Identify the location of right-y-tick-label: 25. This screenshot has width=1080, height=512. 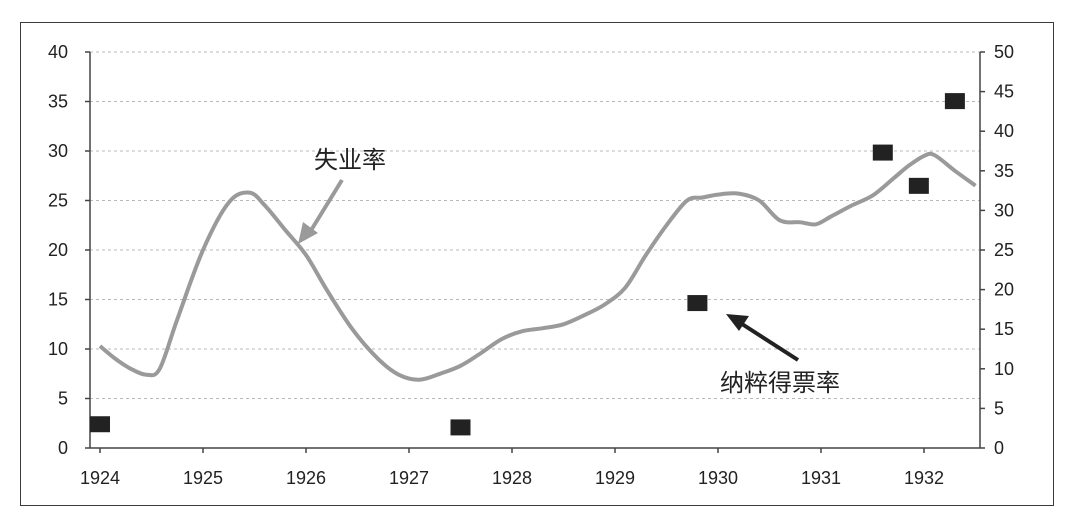
(1004, 250).